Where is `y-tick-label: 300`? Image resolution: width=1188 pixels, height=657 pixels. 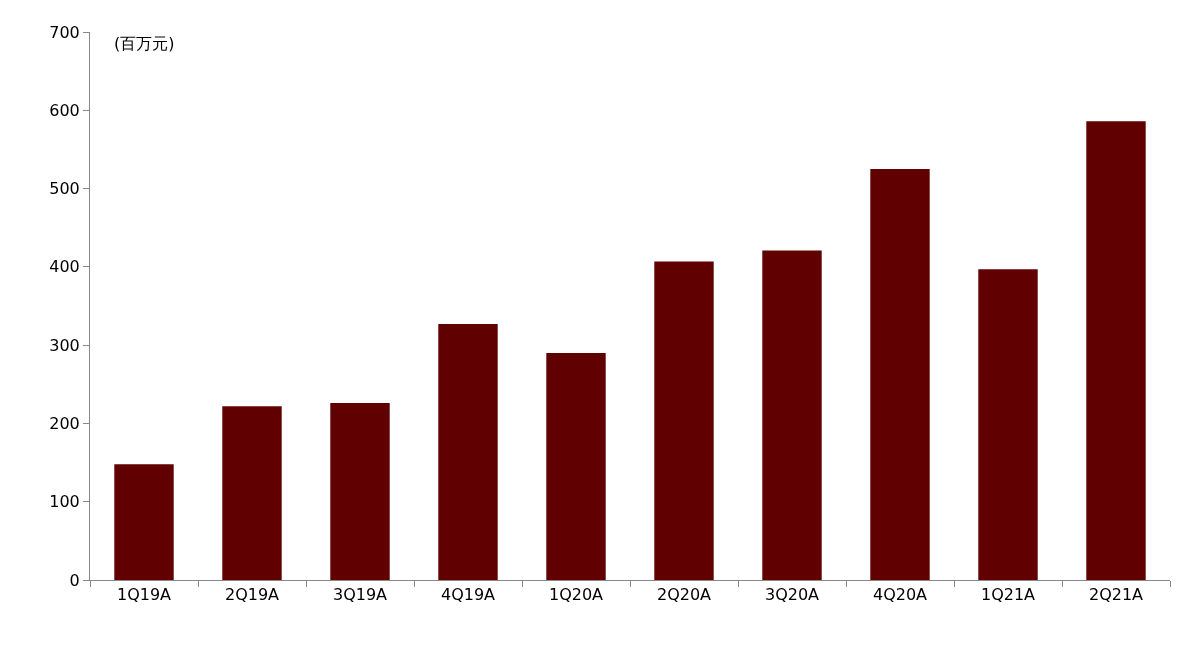 y-tick-label: 300 is located at coordinates (64, 345).